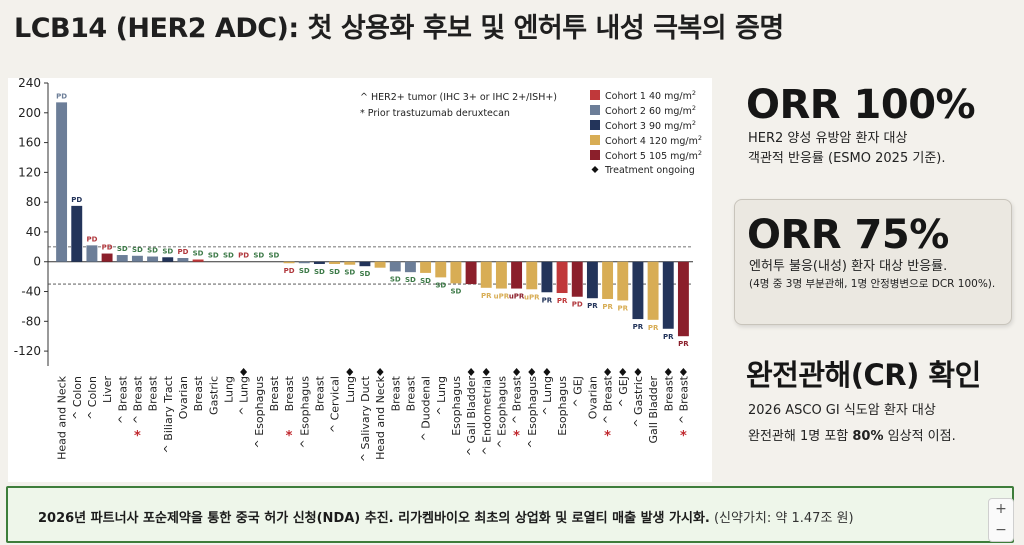  I want to click on x-tick-label: ^ Salivary Duct, so click(365, 418).